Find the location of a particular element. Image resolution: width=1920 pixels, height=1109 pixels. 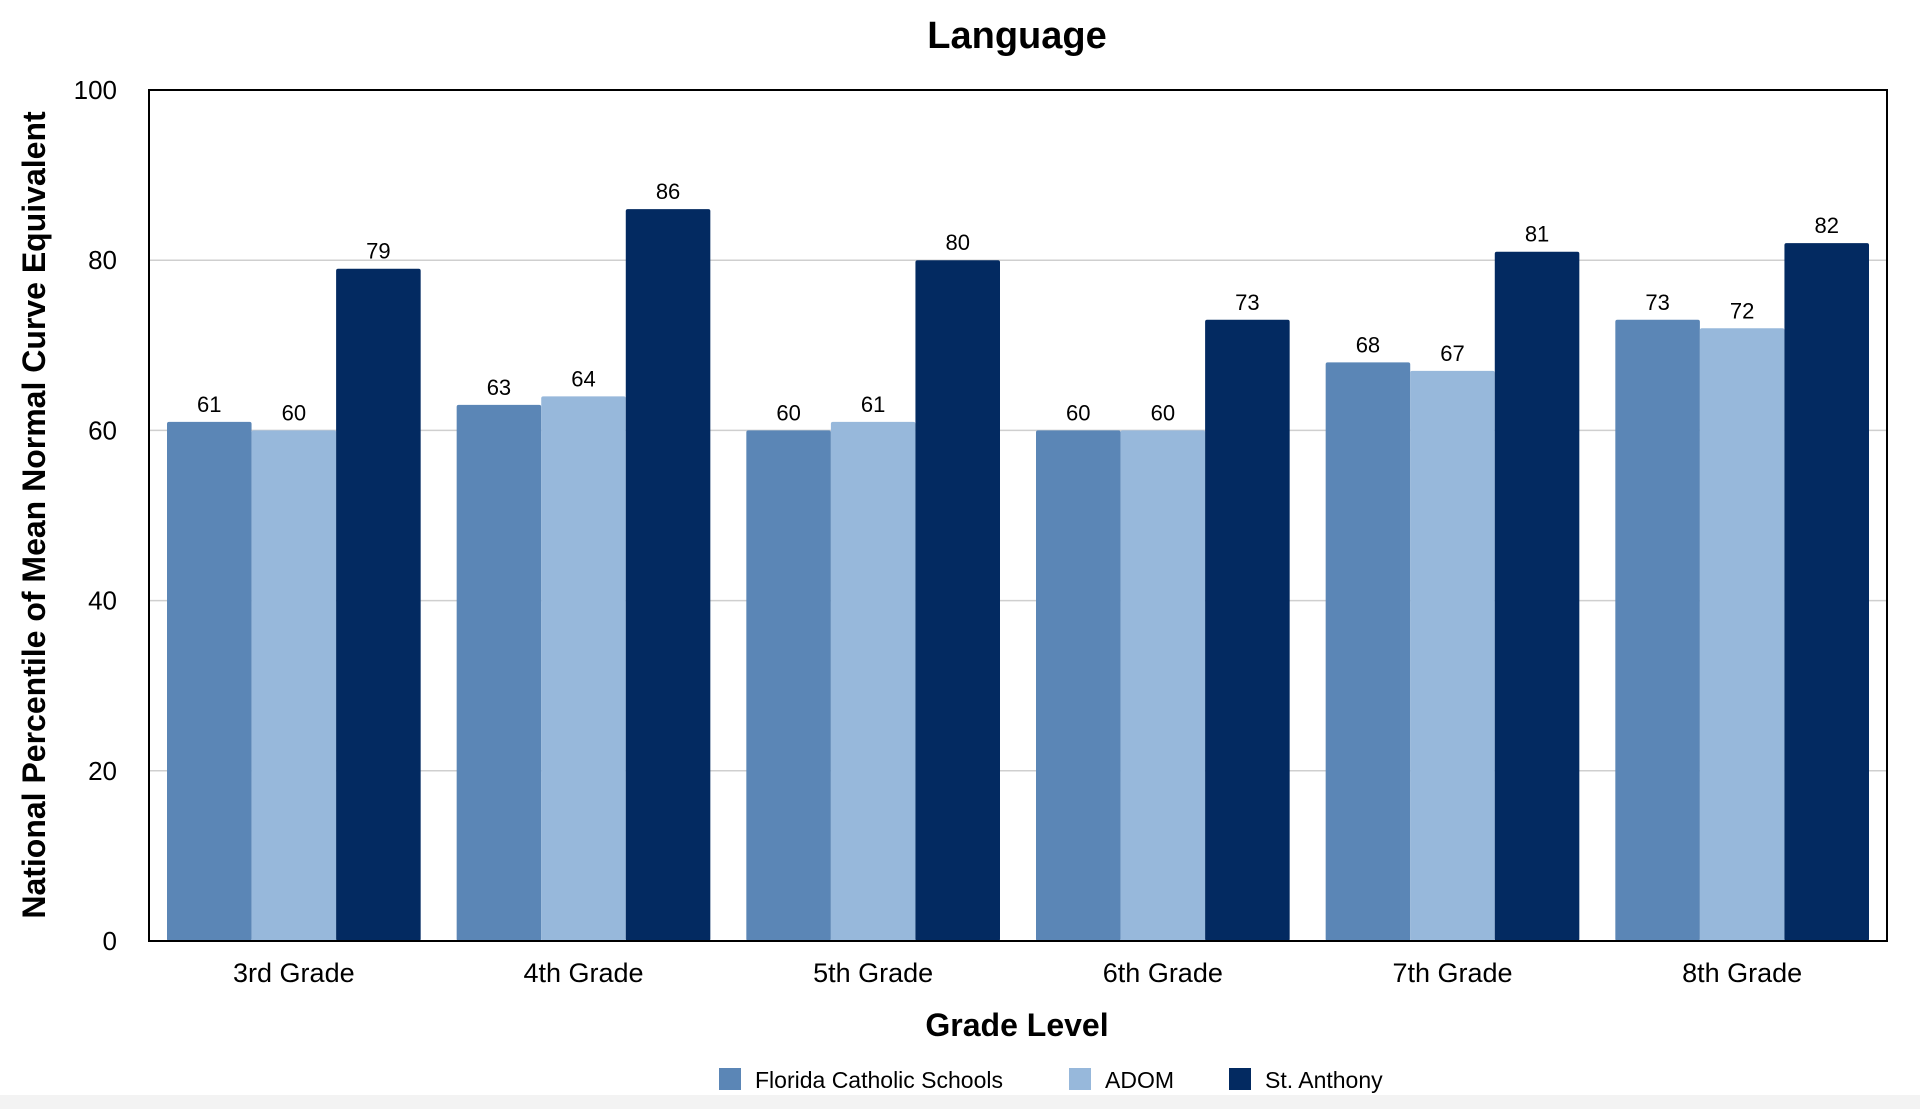

data-label: 64 is located at coordinates (583, 378).